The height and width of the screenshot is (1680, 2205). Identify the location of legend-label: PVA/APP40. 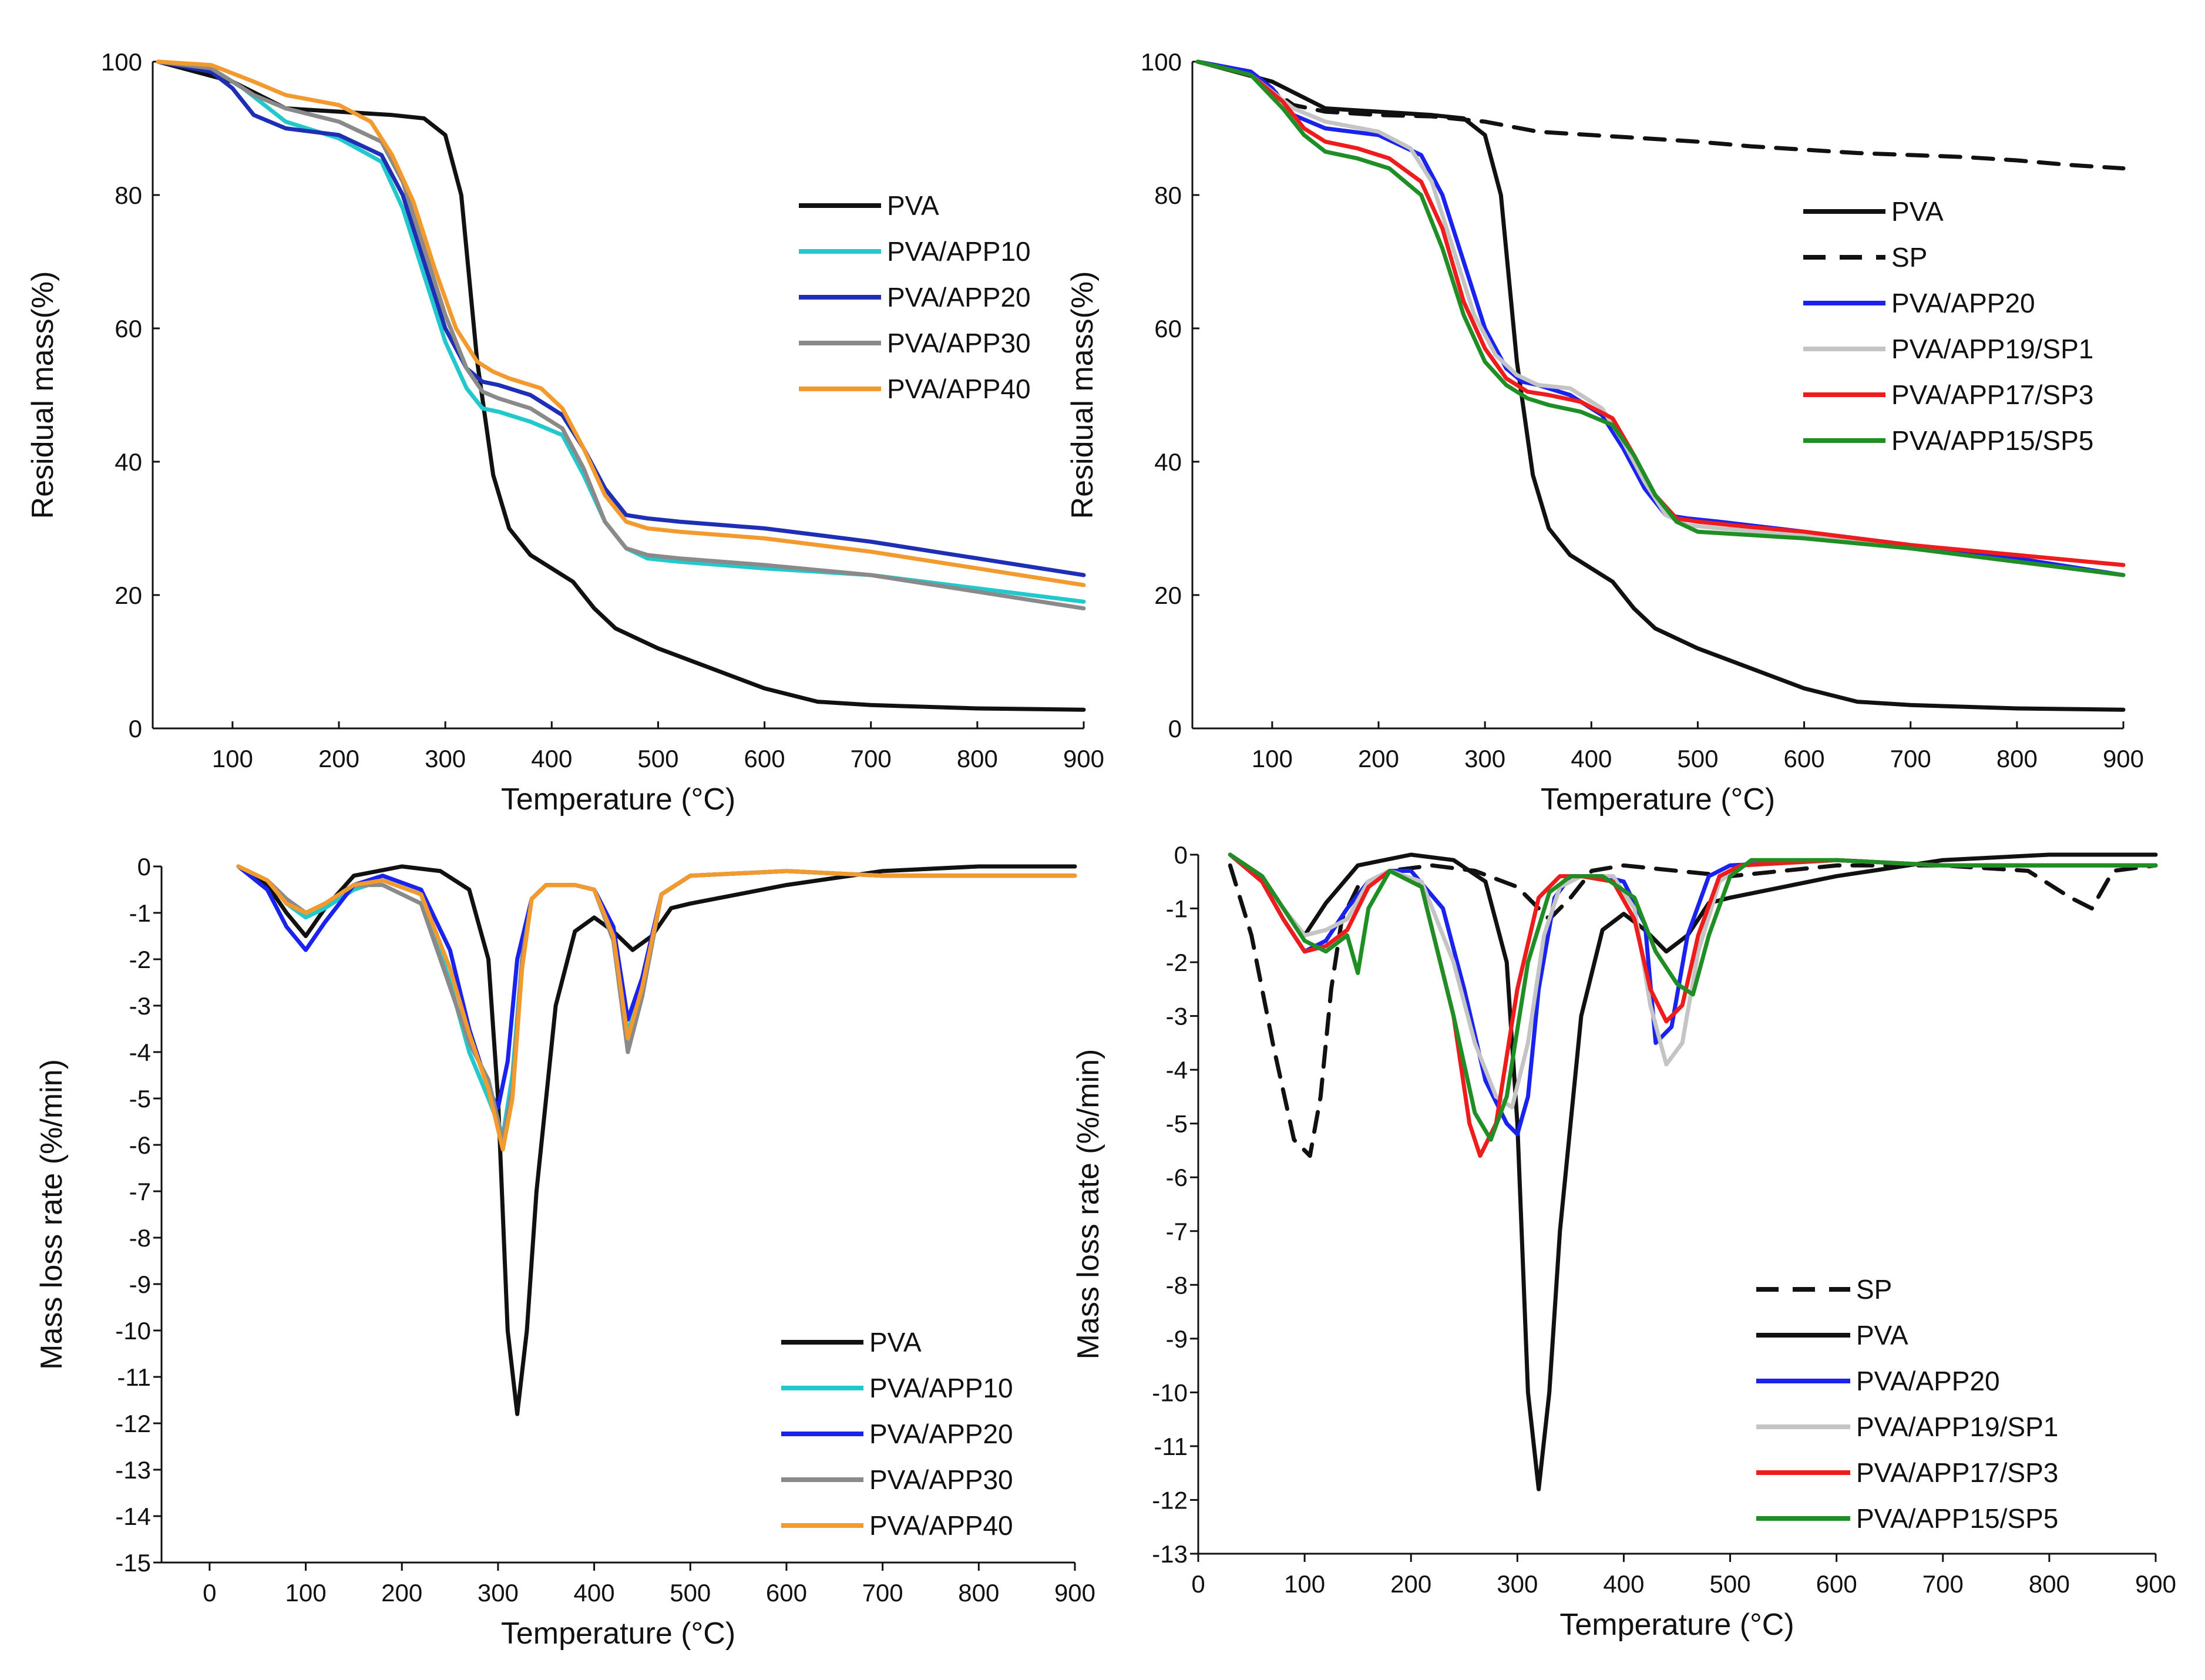
(959, 389).